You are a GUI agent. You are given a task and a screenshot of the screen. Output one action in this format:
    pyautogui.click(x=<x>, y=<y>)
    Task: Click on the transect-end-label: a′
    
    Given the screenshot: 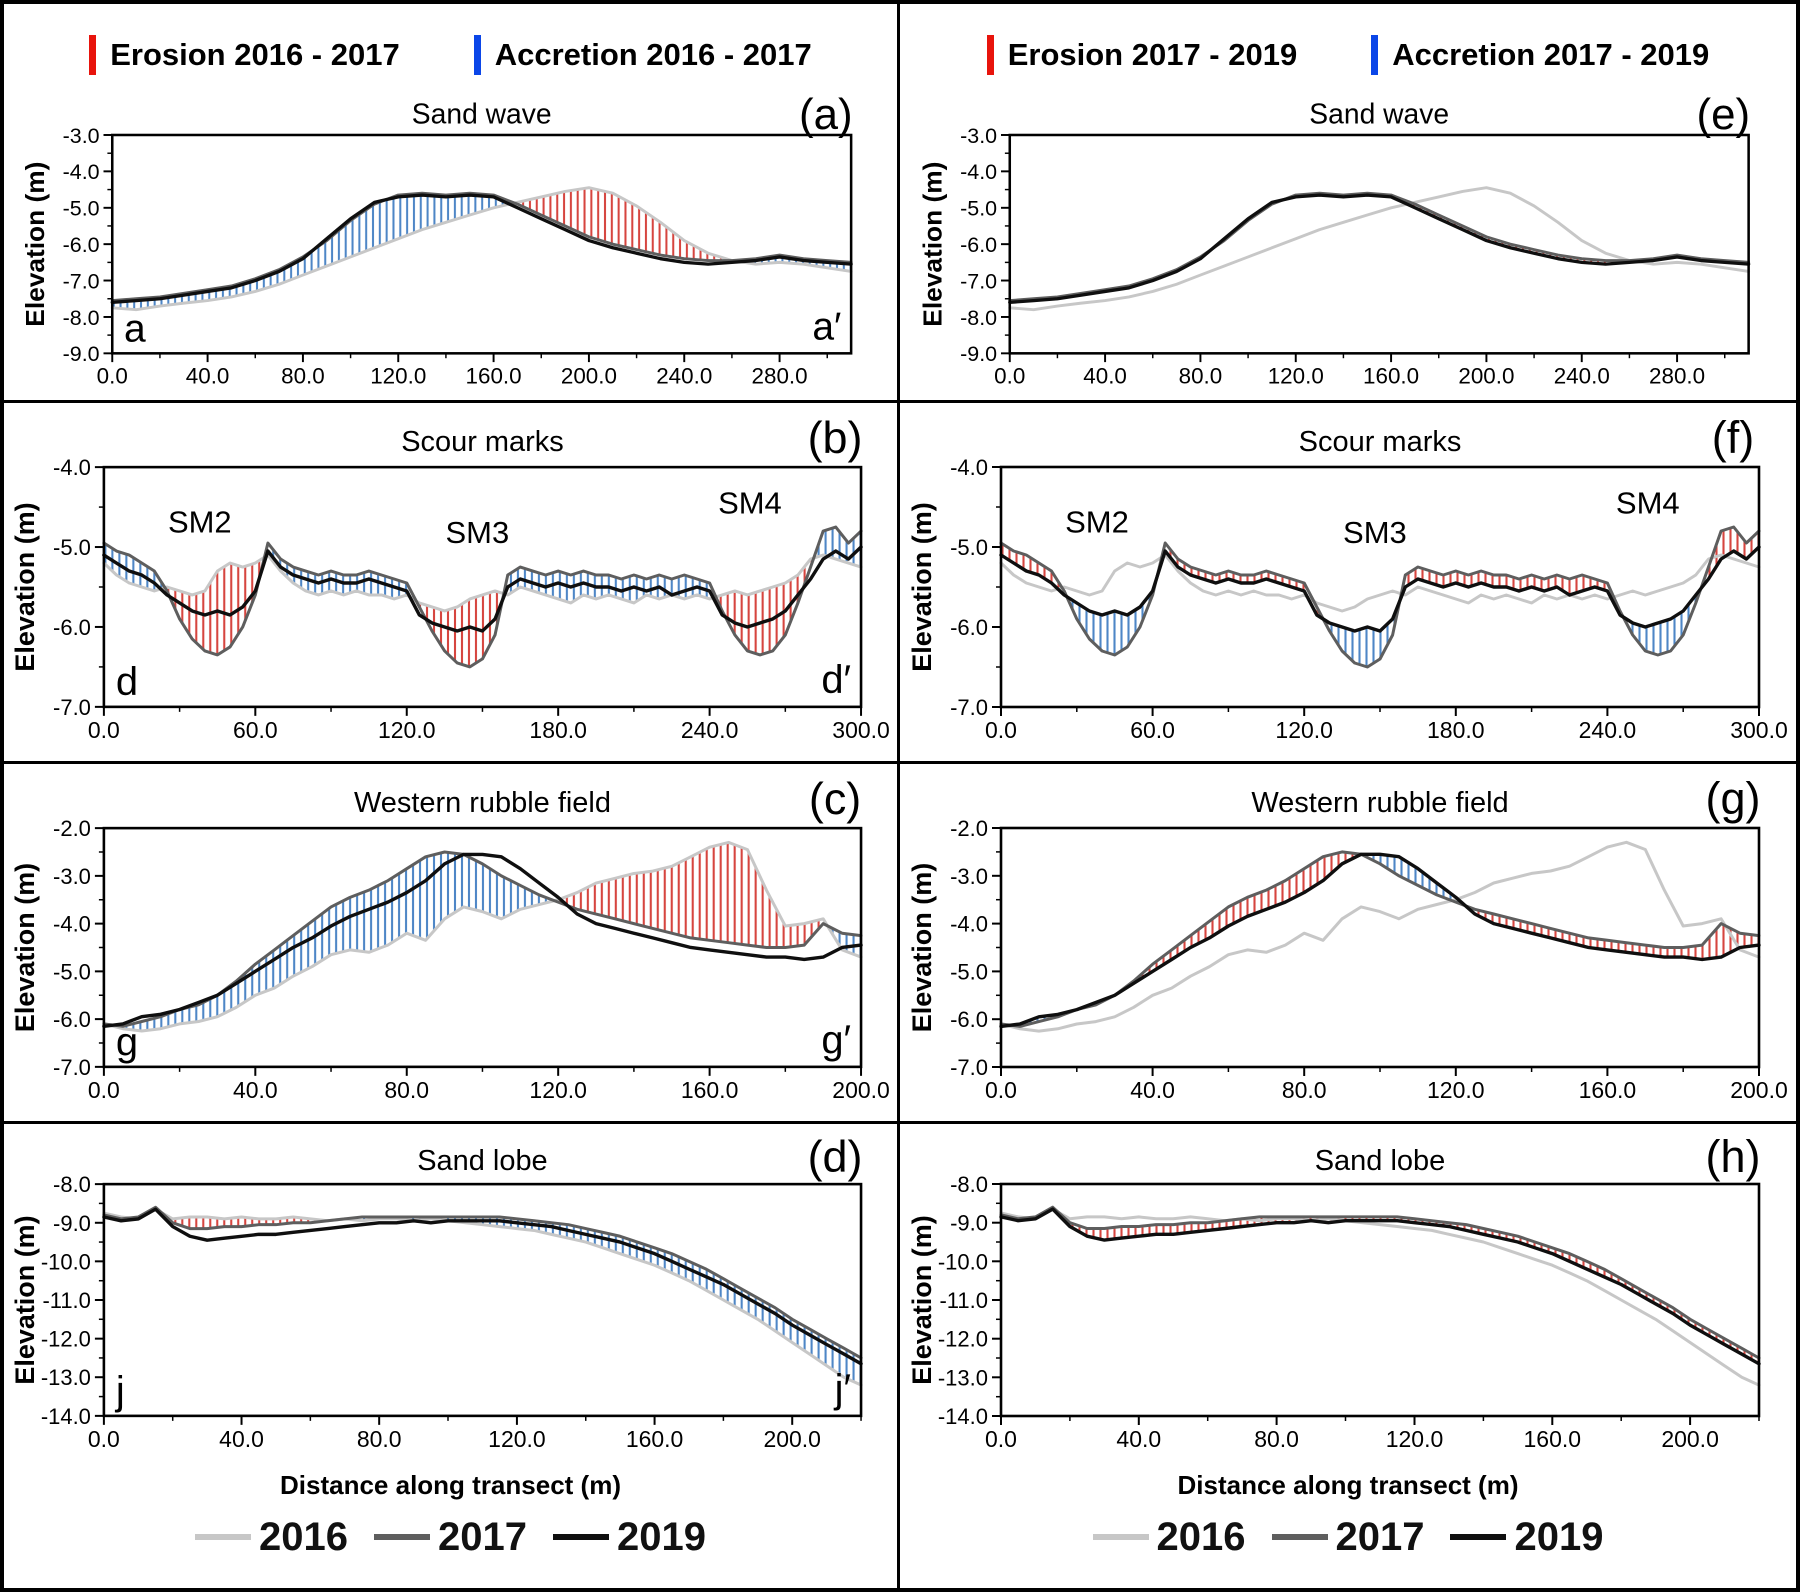 What is the action you would take?
    pyautogui.click(x=826, y=327)
    